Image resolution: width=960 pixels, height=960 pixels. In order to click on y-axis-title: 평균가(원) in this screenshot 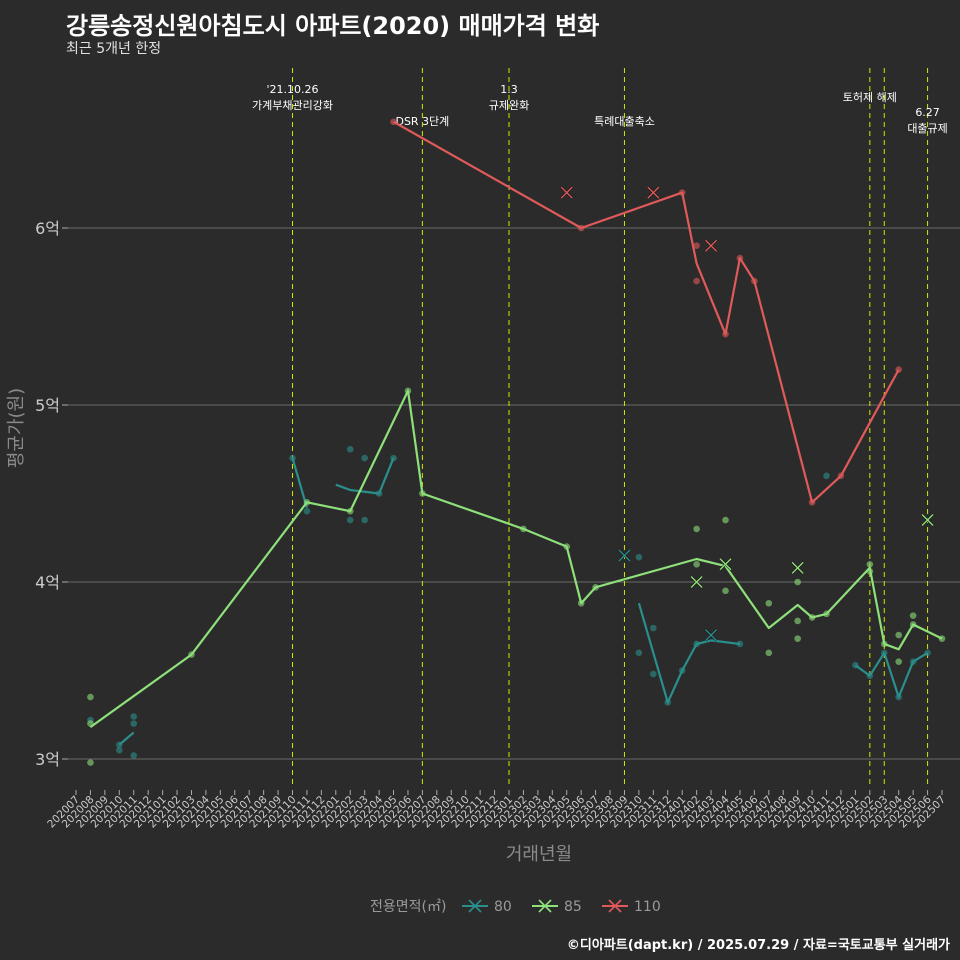, I will do `click(16, 428)`.